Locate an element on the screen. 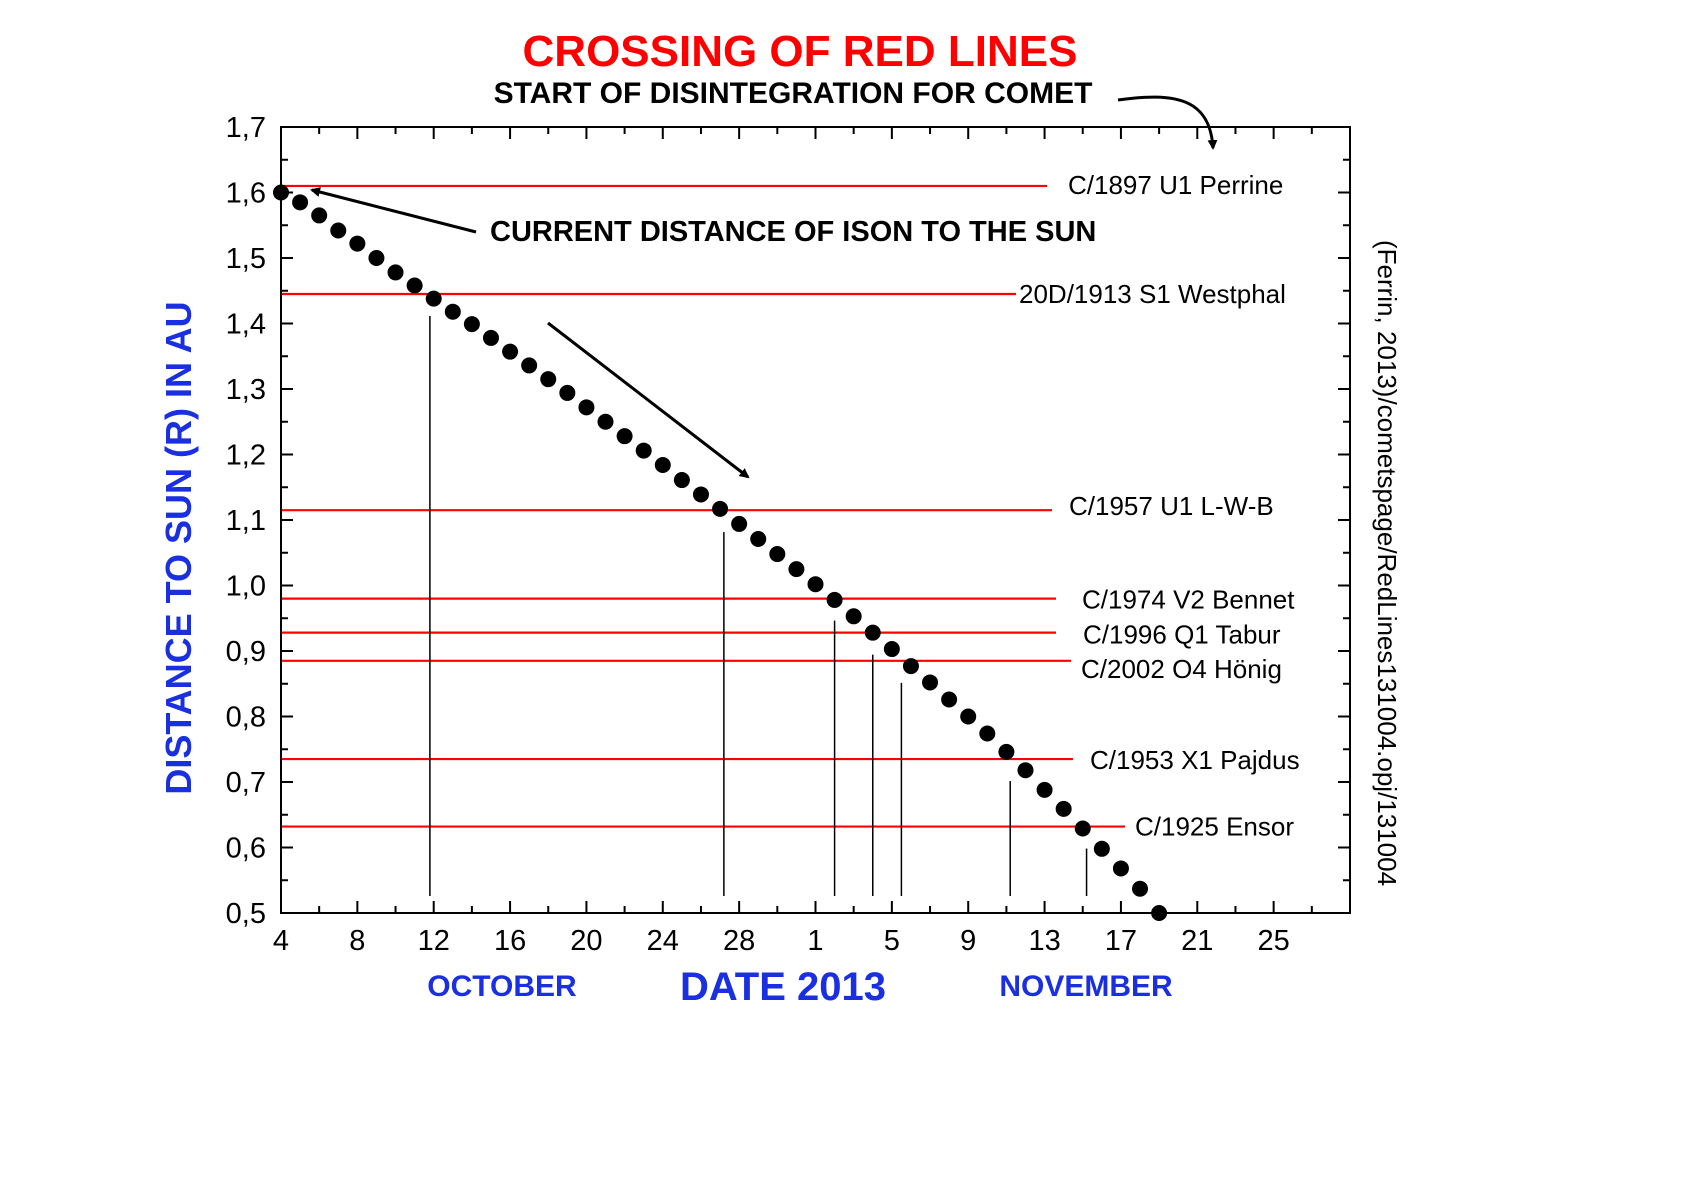 The width and height of the screenshot is (1703, 1190). month-label-october: OCTOBER is located at coordinates (502, 986).